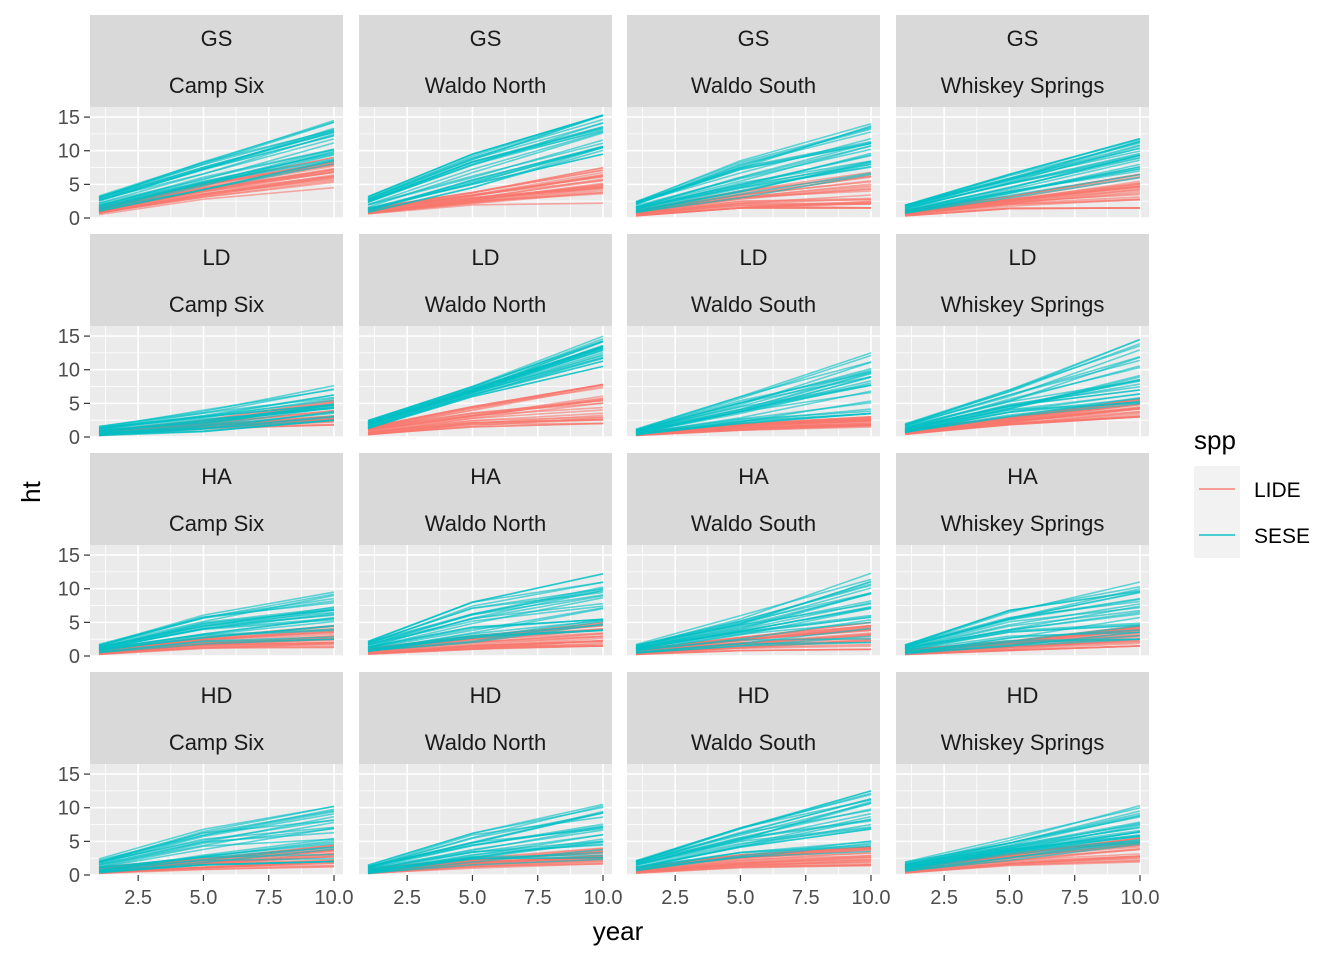 The width and height of the screenshot is (1344, 965). What do you see at coordinates (1023, 38) in the screenshot?
I see `facet-strip-top-label: GS` at bounding box center [1023, 38].